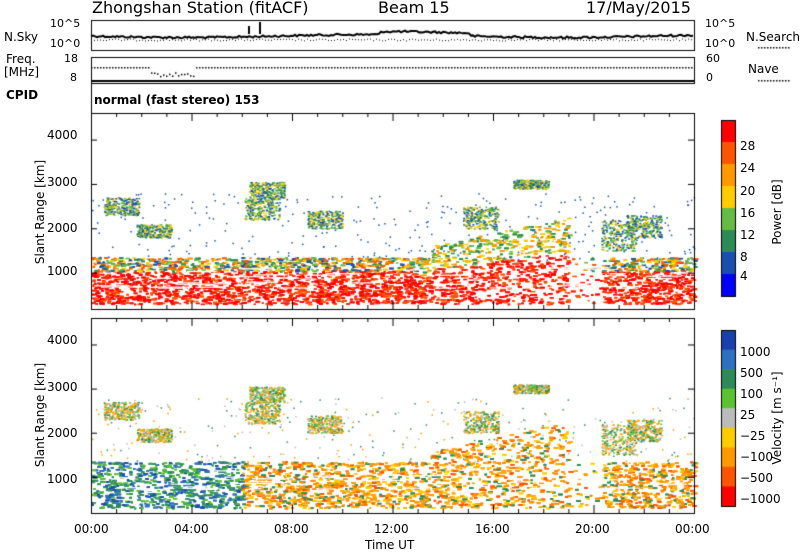  I want to click on nsearch-label: N.Search, so click(773, 37).